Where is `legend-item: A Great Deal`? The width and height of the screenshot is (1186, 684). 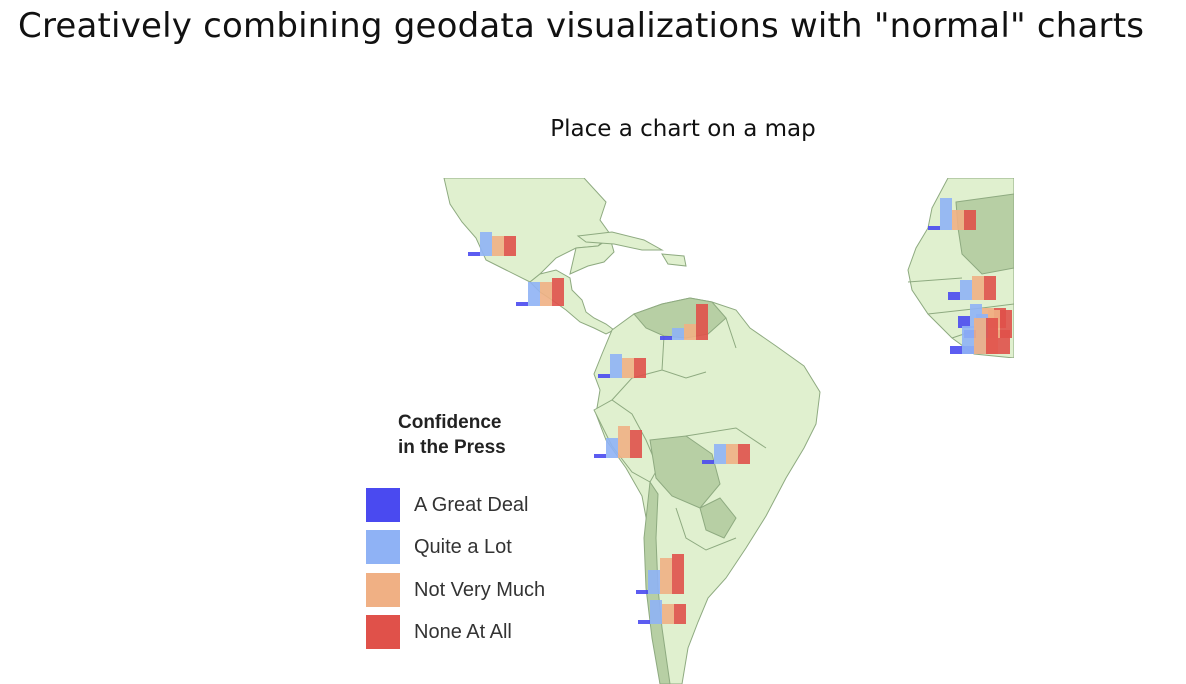 legend-item: A Great Deal is located at coordinates (447, 505).